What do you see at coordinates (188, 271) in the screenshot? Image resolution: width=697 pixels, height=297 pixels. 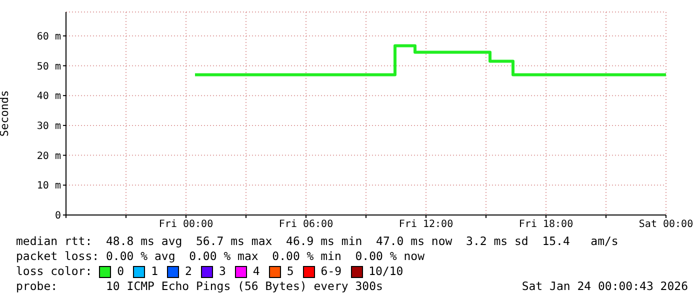 I see `legend-label: 2` at bounding box center [188, 271].